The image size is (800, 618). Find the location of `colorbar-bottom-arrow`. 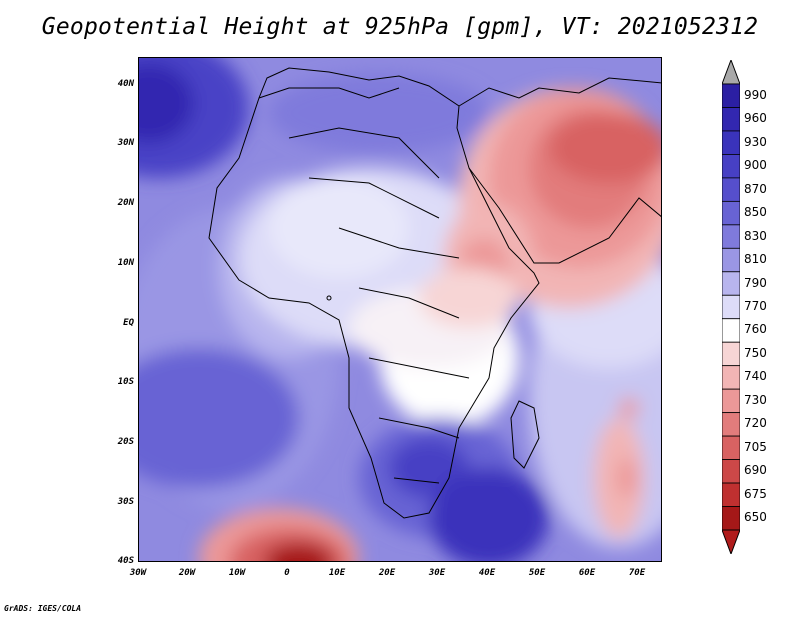

colorbar-bottom-arrow is located at coordinates (731, 541).